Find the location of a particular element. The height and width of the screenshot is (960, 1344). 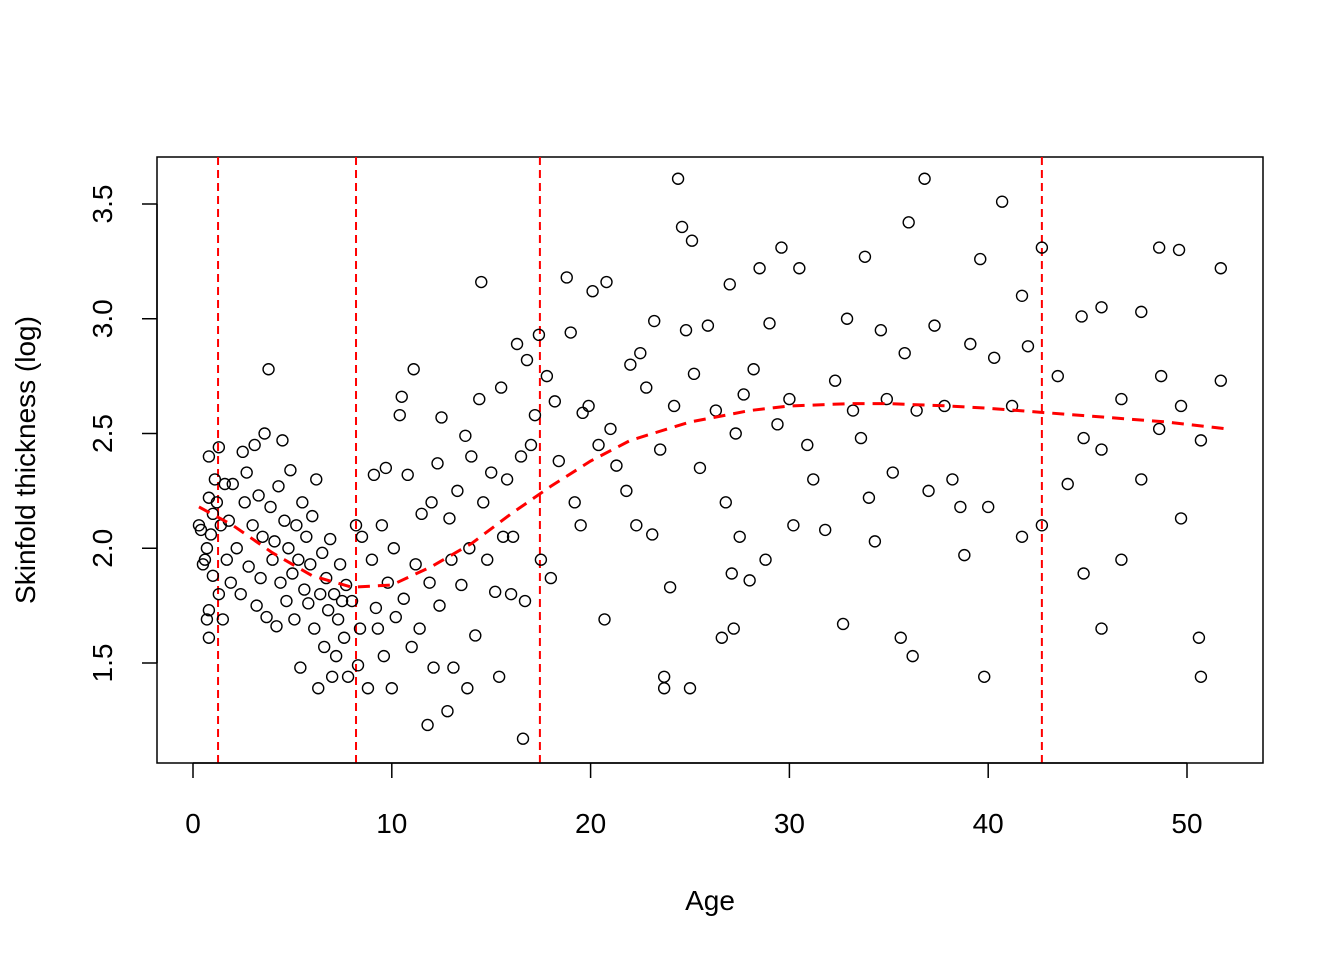

y-tick-label: 3.5 is located at coordinates (102, 204).